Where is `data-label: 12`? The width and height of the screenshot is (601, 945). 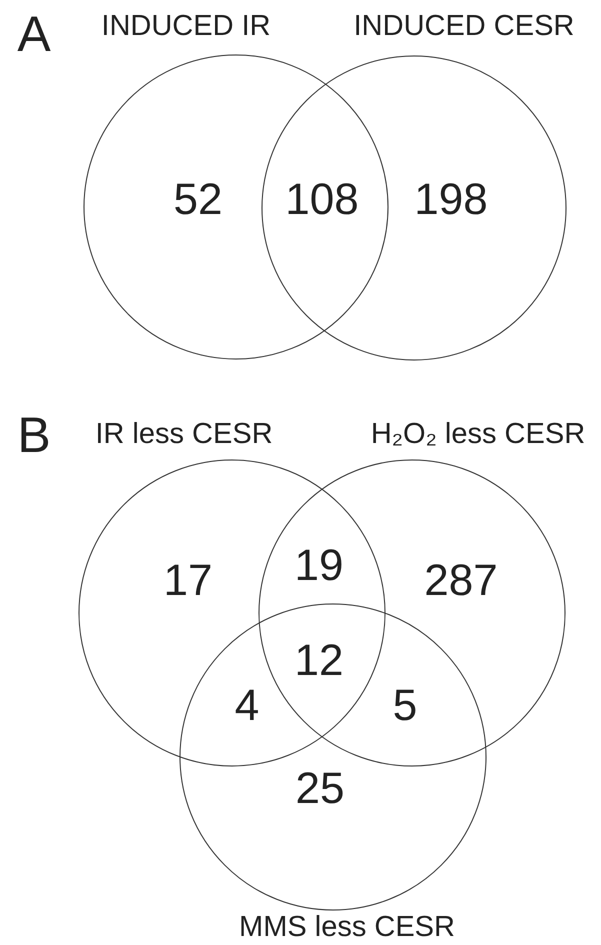 data-label: 12 is located at coordinates (319, 660).